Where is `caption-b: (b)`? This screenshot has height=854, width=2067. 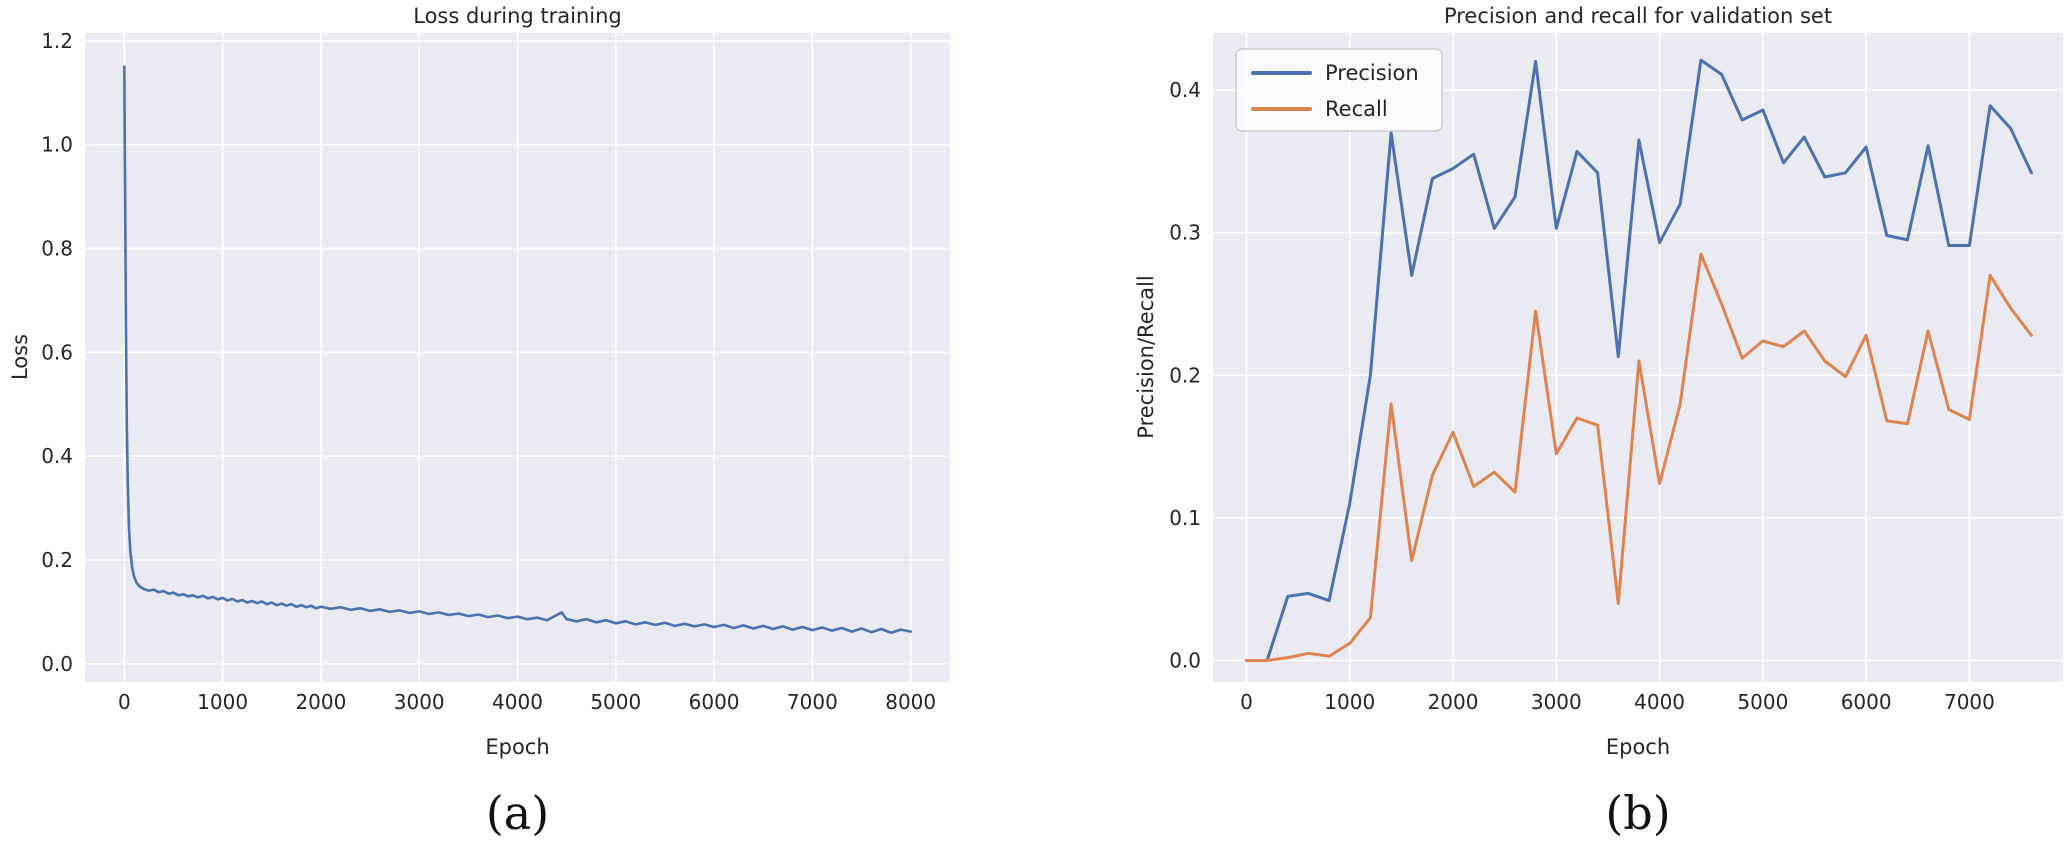
caption-b: (b) is located at coordinates (1638, 813).